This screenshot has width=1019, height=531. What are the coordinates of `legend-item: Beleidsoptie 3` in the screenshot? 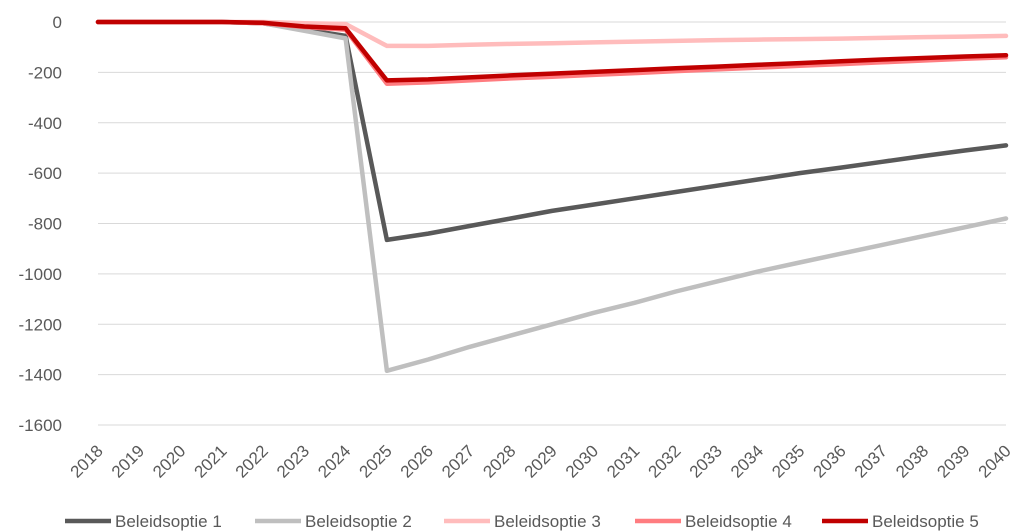 It's located at (522, 521).